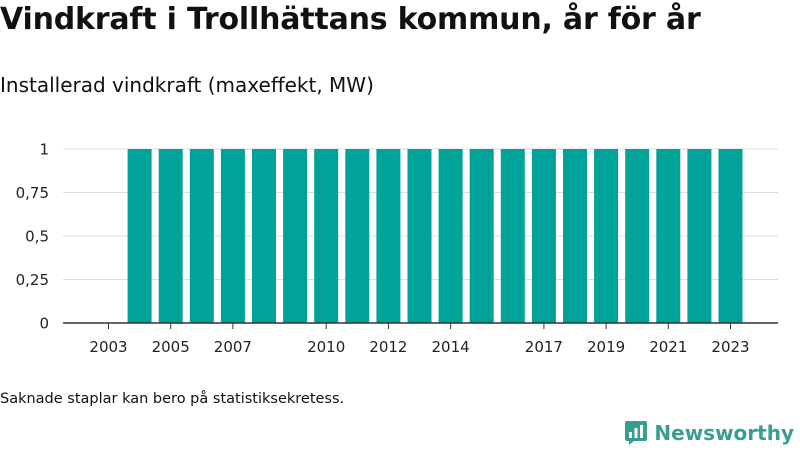 This screenshot has width=800, height=450. Describe the element at coordinates (44, 324) in the screenshot. I see `y-tick-label: 0` at that location.